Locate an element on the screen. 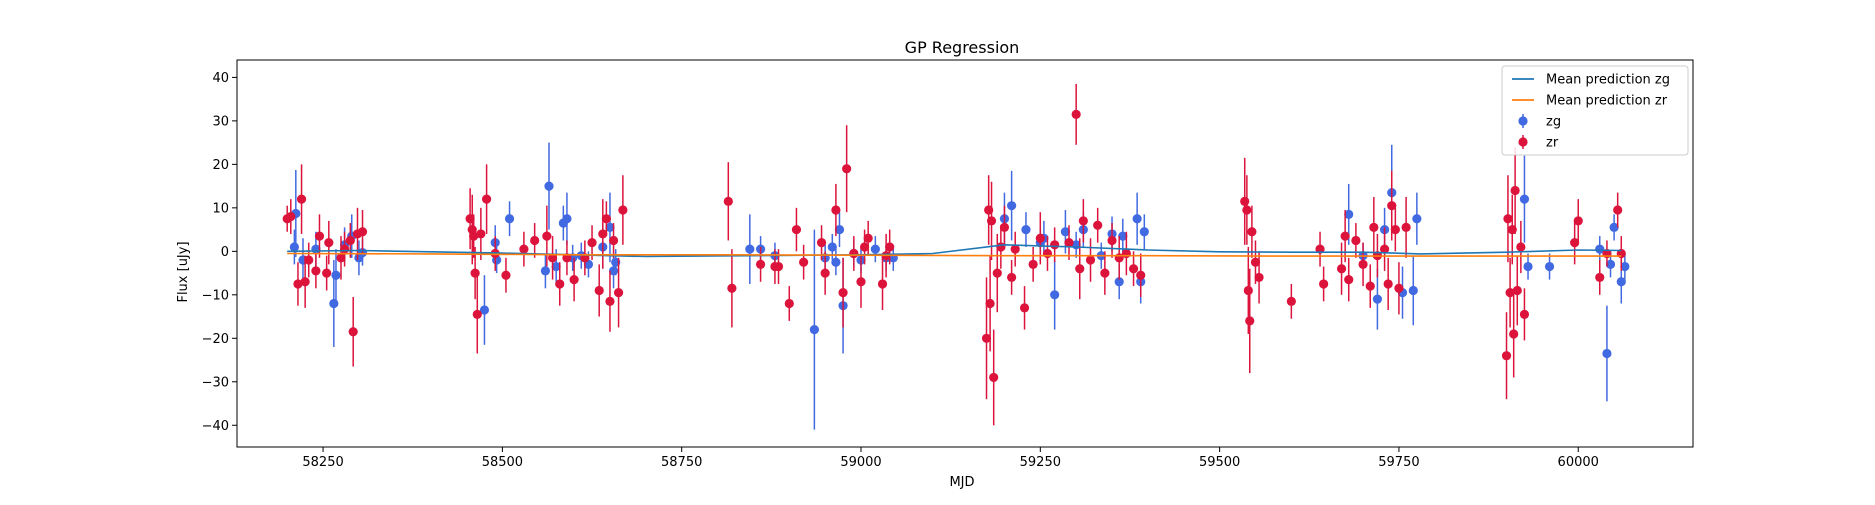  legend-box is located at coordinates (1595, 110).